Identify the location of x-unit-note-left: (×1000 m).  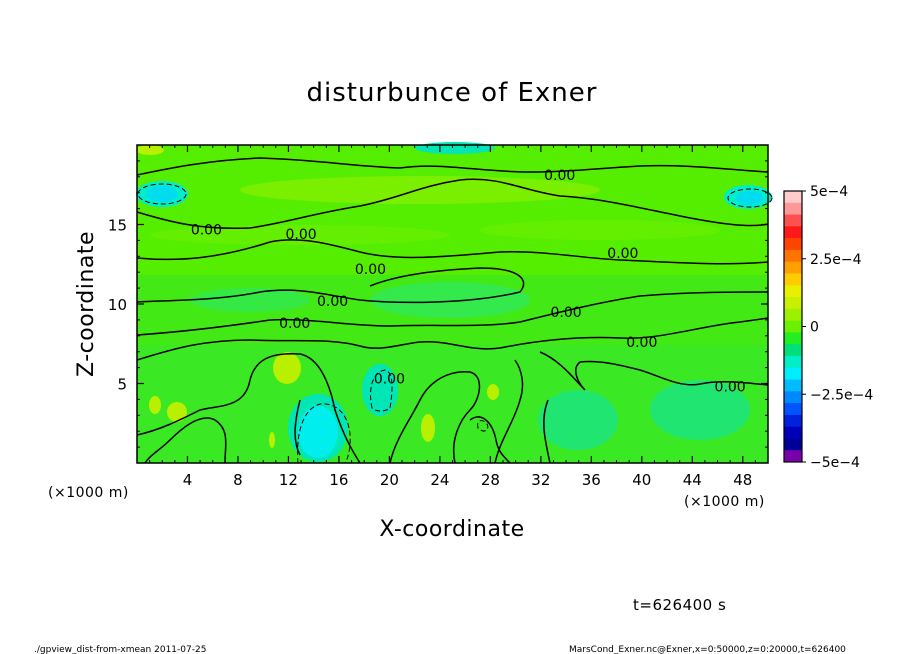
(88, 493).